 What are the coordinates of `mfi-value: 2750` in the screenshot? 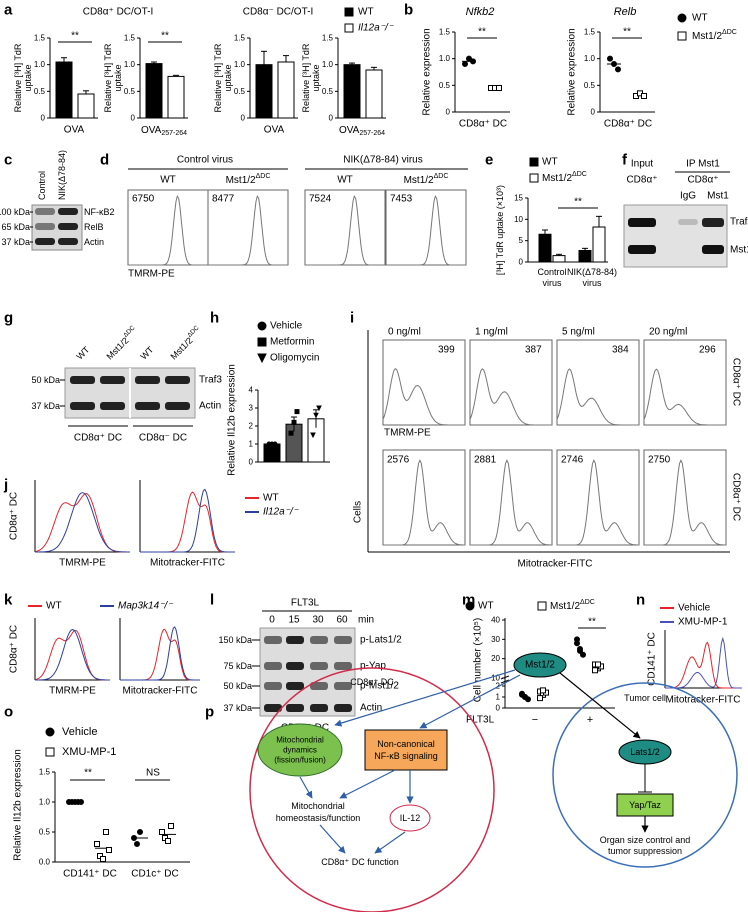 It's located at (659, 460).